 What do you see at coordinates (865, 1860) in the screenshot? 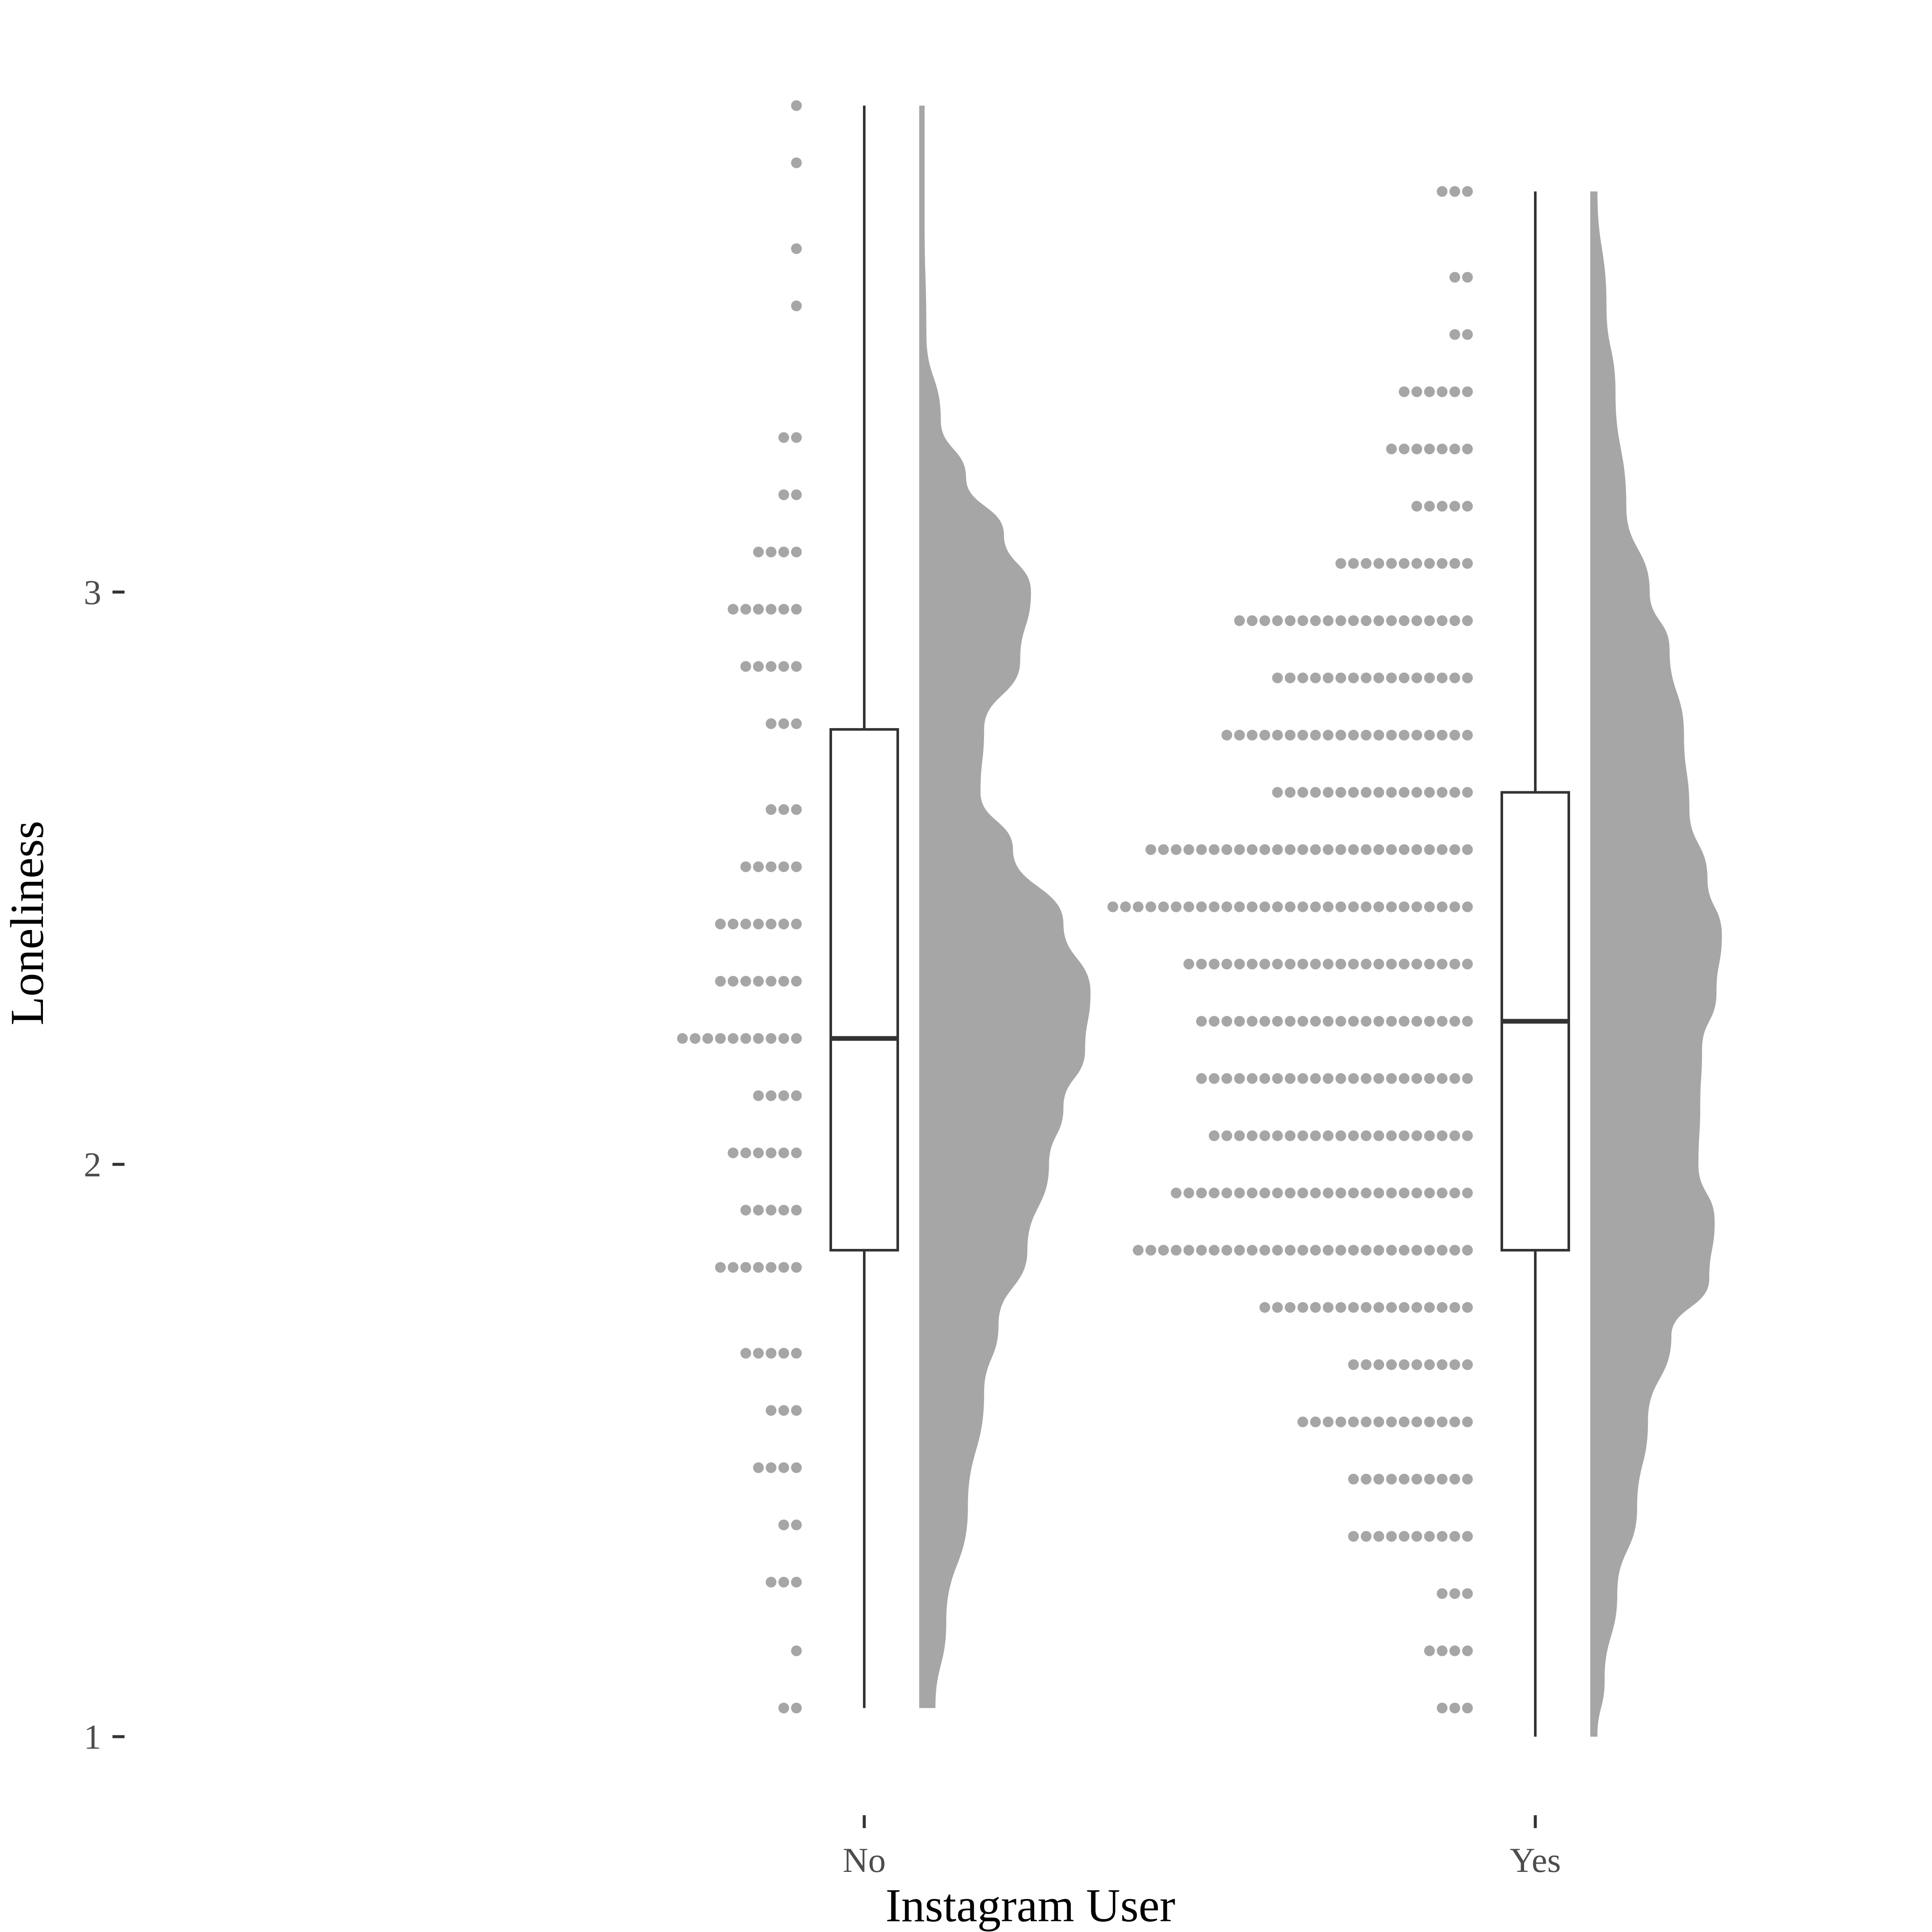
I see `x-tick-label: No` at bounding box center [865, 1860].